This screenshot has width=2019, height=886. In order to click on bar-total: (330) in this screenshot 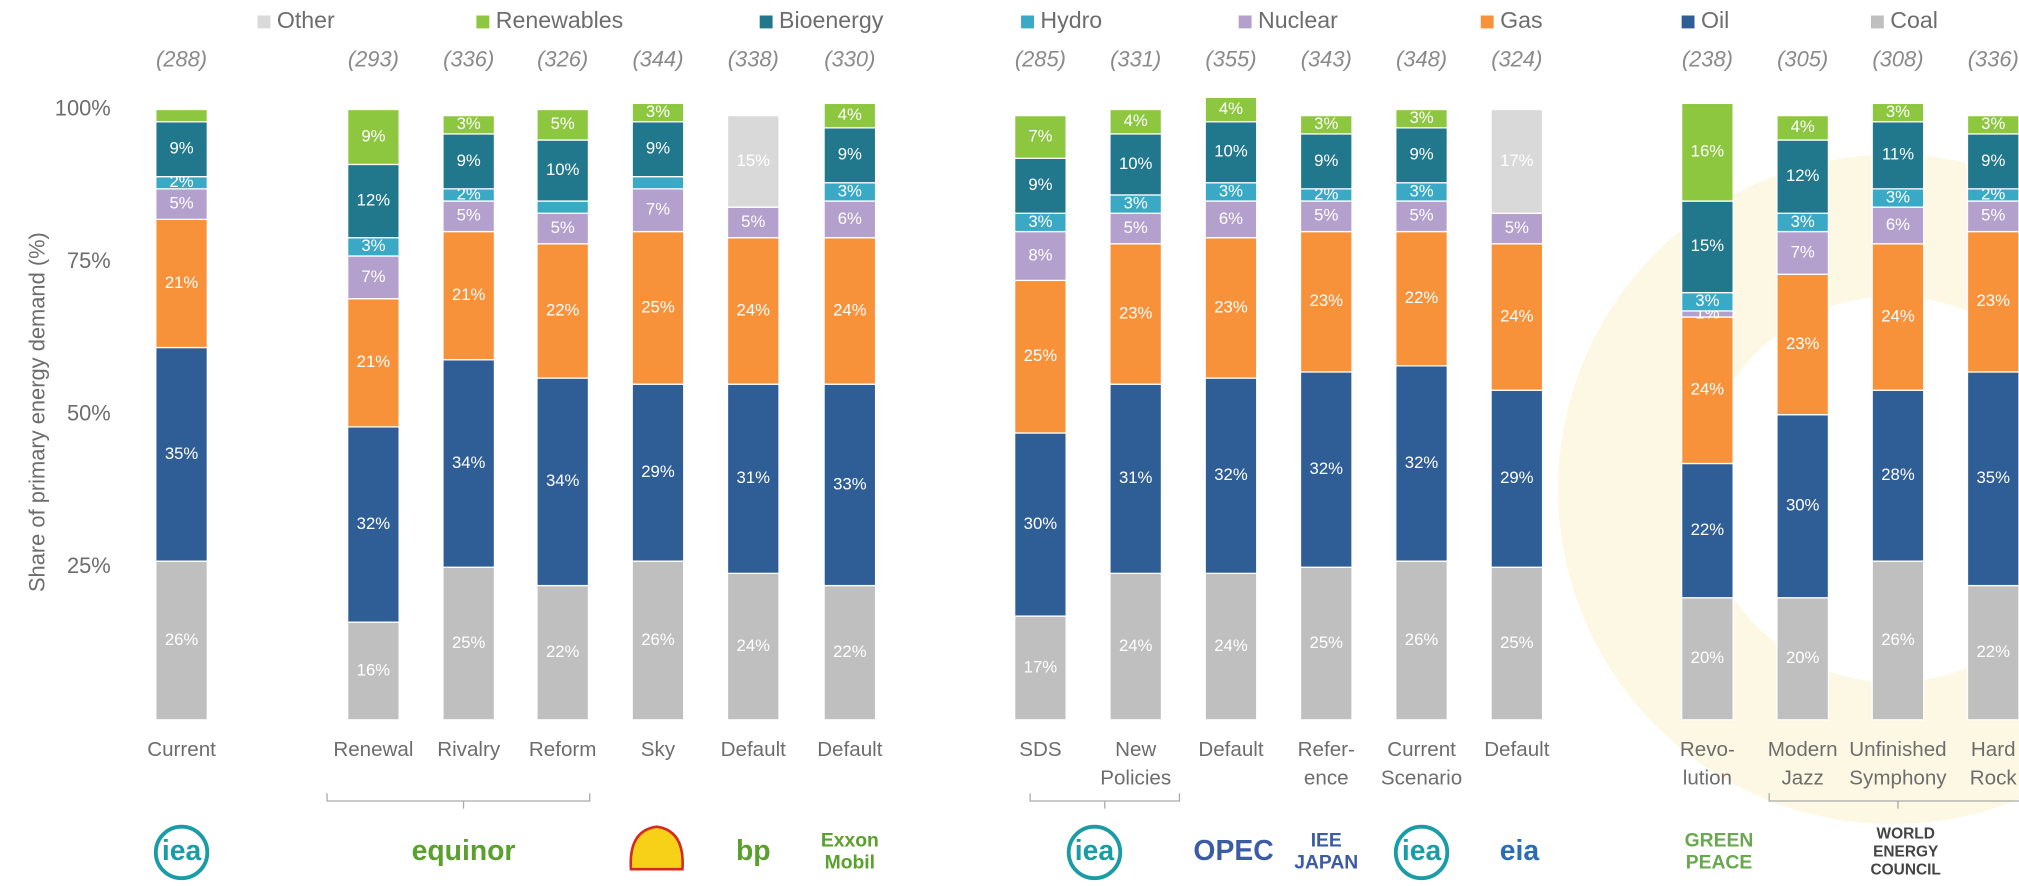, I will do `click(849, 58)`.